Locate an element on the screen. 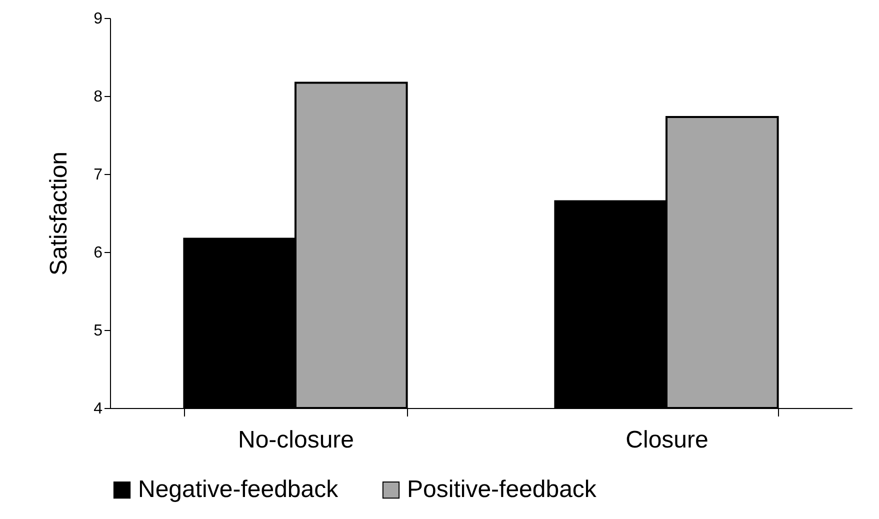  x-tick-label: Closure is located at coordinates (667, 440).